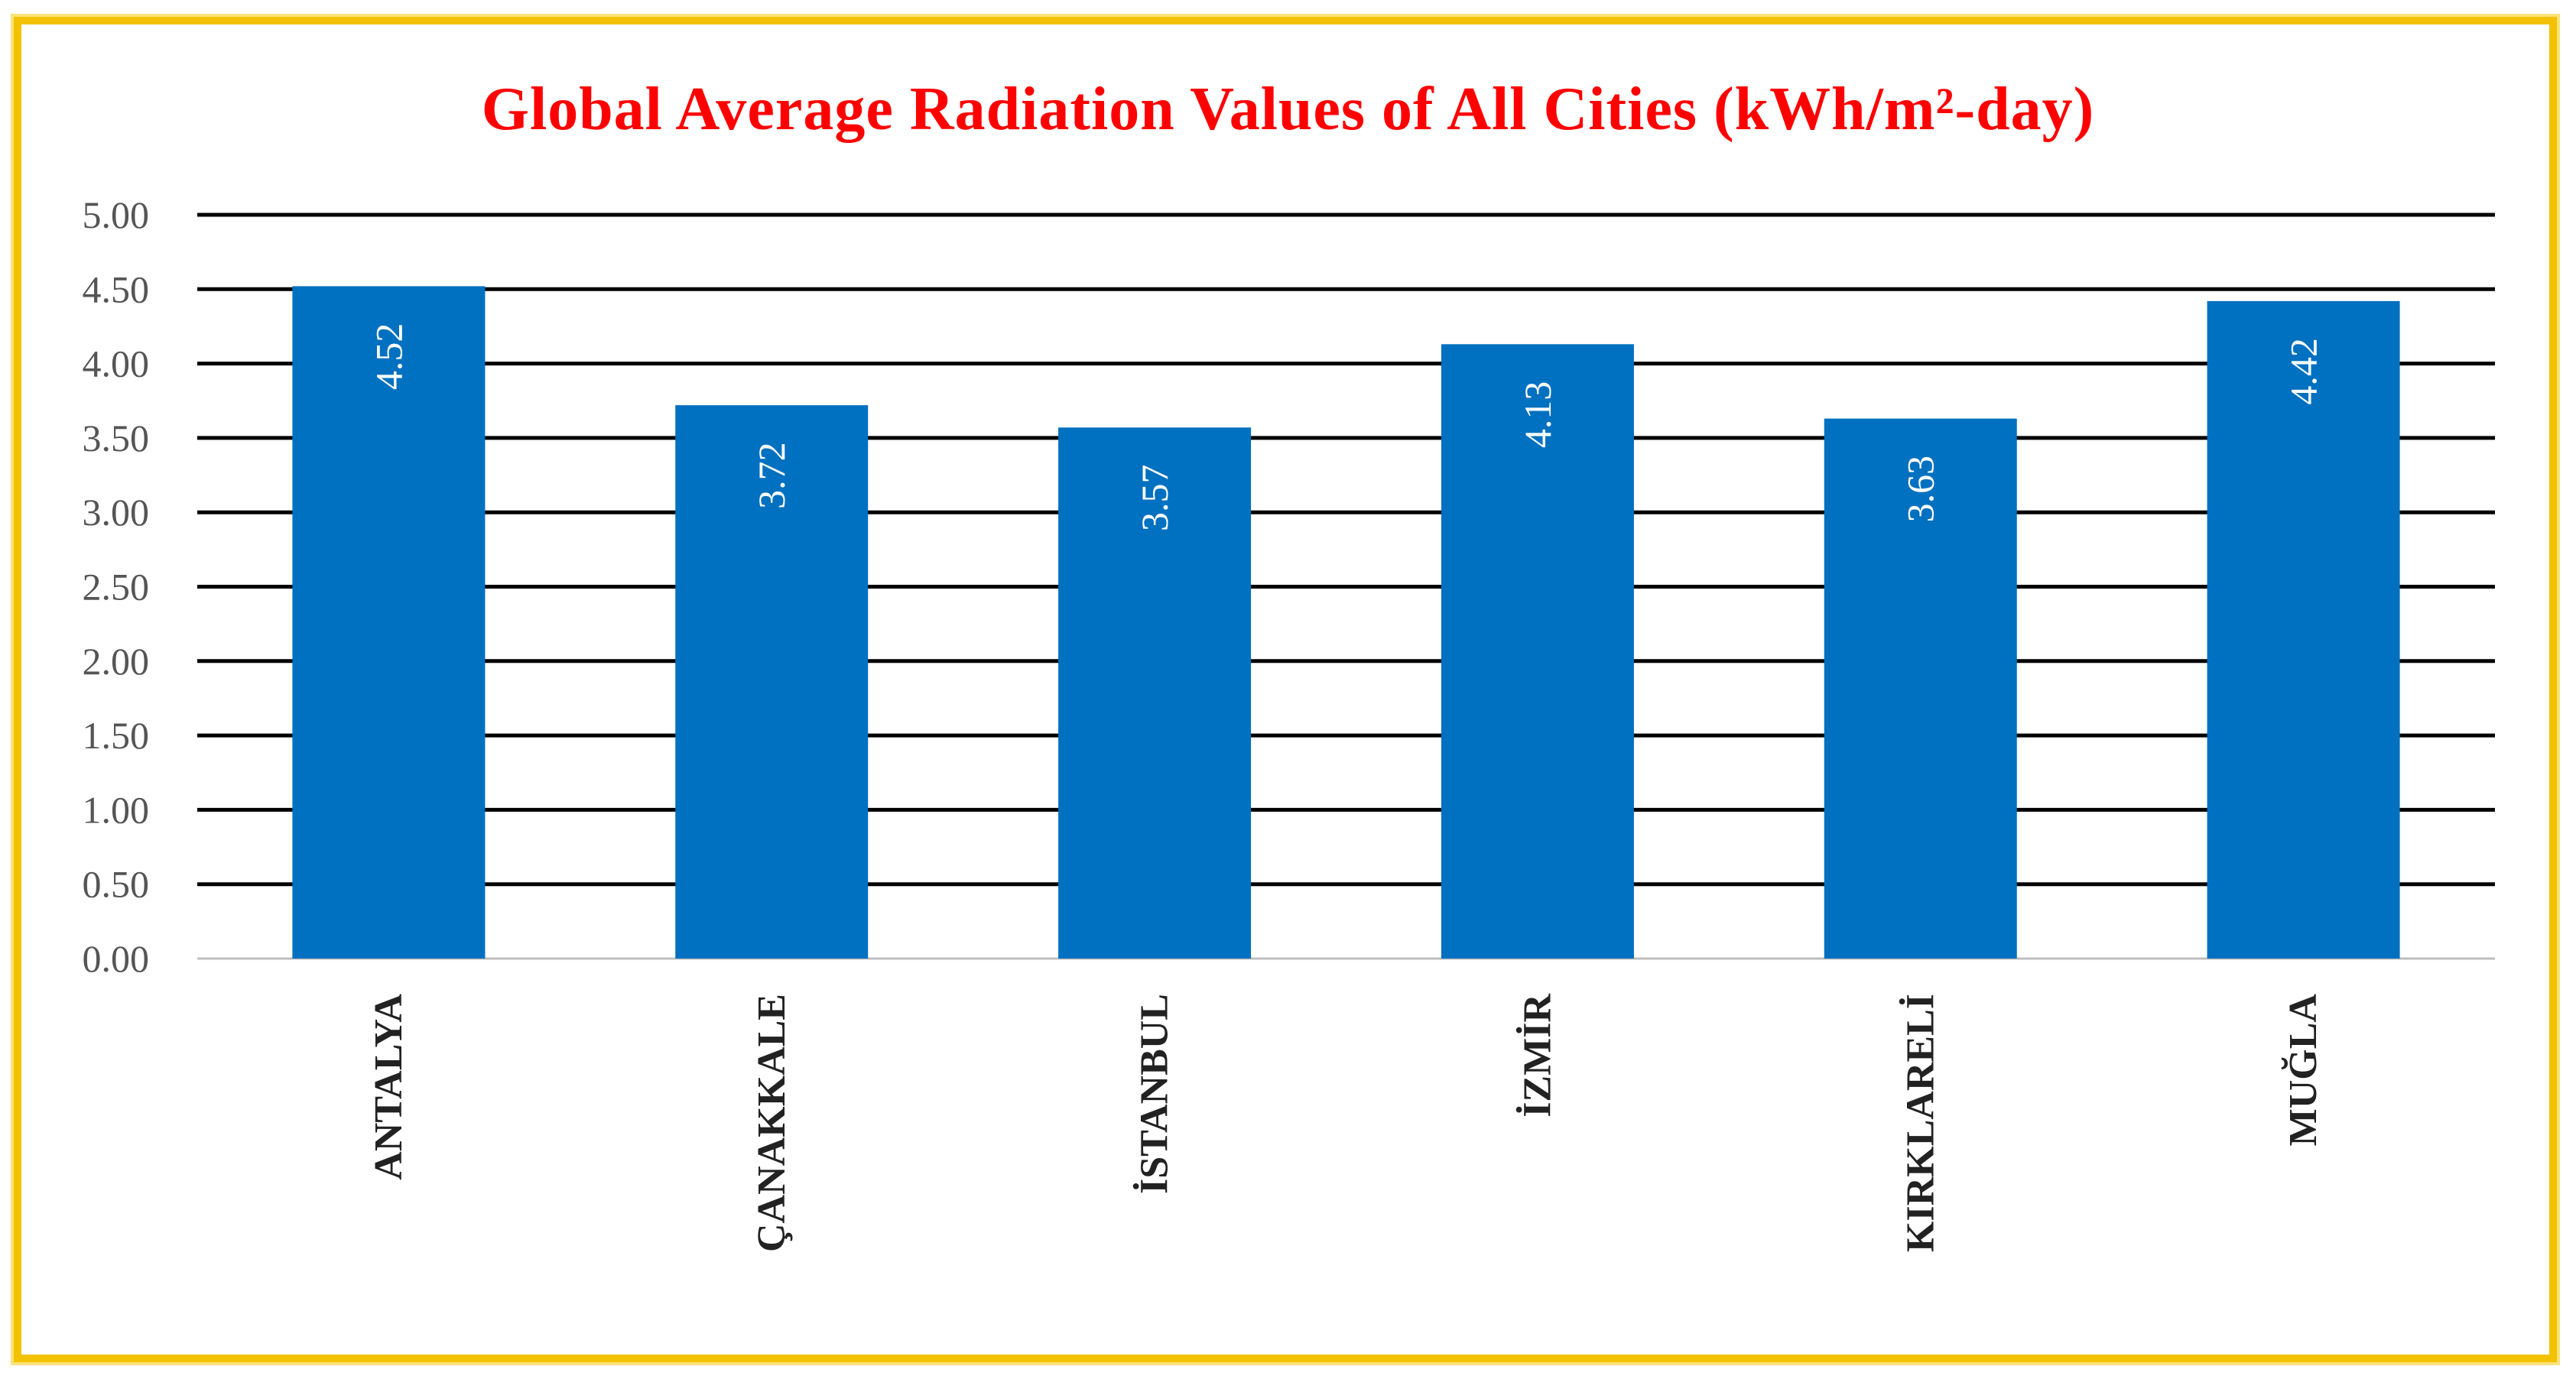 This screenshot has height=1379, width=2576. Describe the element at coordinates (1537, 1055) in the screenshot. I see `x-tick-label: İZMİR` at that location.